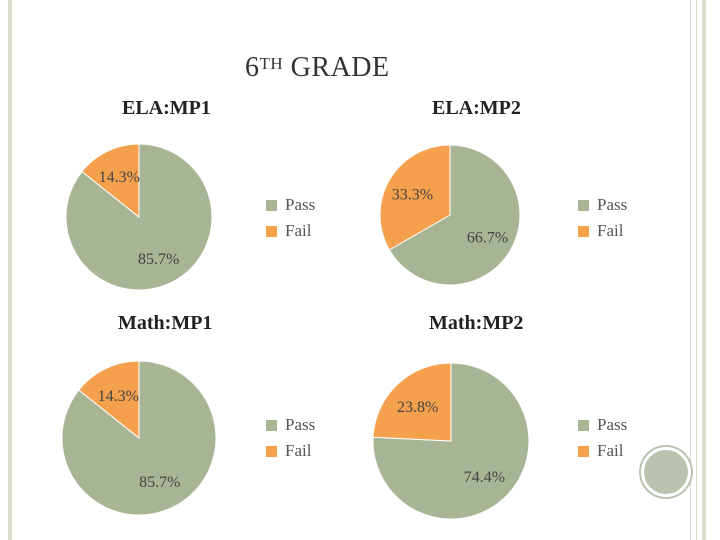 The height and width of the screenshot is (540, 720). What do you see at coordinates (476, 108) in the screenshot?
I see `chart-title: ELA:MP2` at bounding box center [476, 108].